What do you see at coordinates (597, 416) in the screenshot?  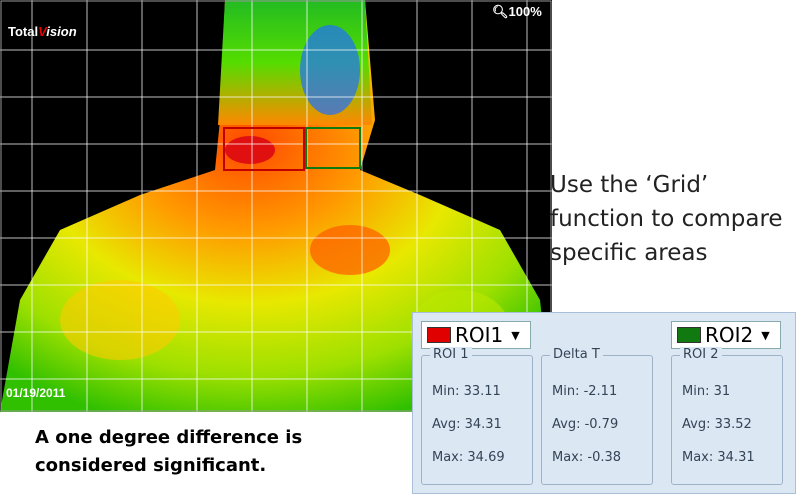 I see `roi-group: Delta T Min: -2.11 Avg: -0.79 Max: -0.38` at bounding box center [597, 416].